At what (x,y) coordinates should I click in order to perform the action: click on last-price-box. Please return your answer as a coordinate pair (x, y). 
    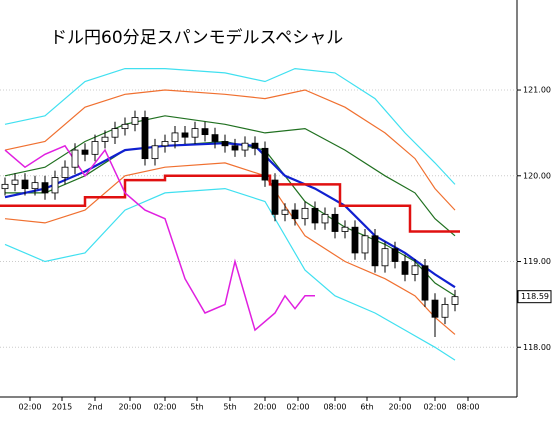
    Looking at the image, I should click on (534, 297).